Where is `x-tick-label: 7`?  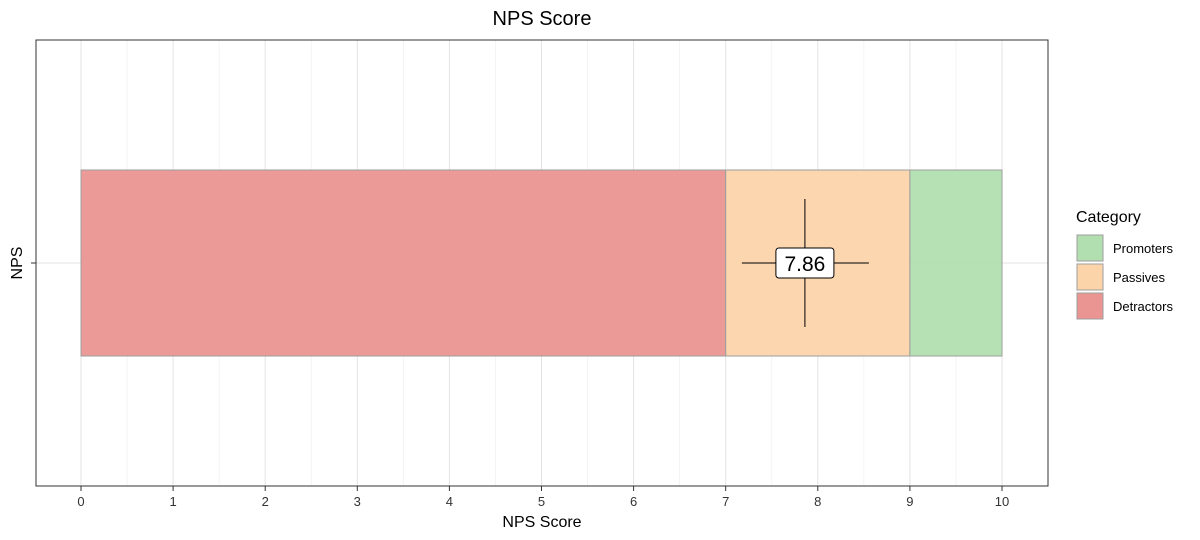
x-tick-label: 7 is located at coordinates (725, 501).